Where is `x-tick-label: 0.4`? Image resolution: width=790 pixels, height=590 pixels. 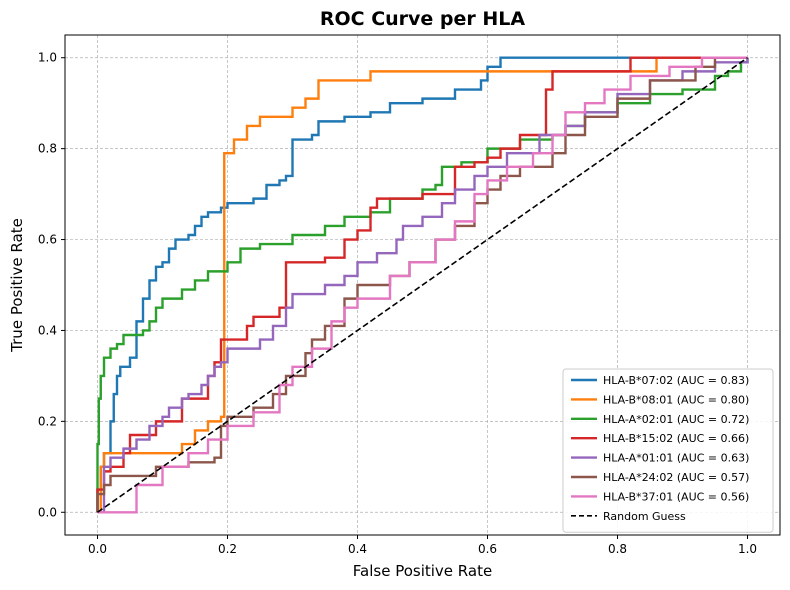
x-tick-label: 0.4 is located at coordinates (357, 549).